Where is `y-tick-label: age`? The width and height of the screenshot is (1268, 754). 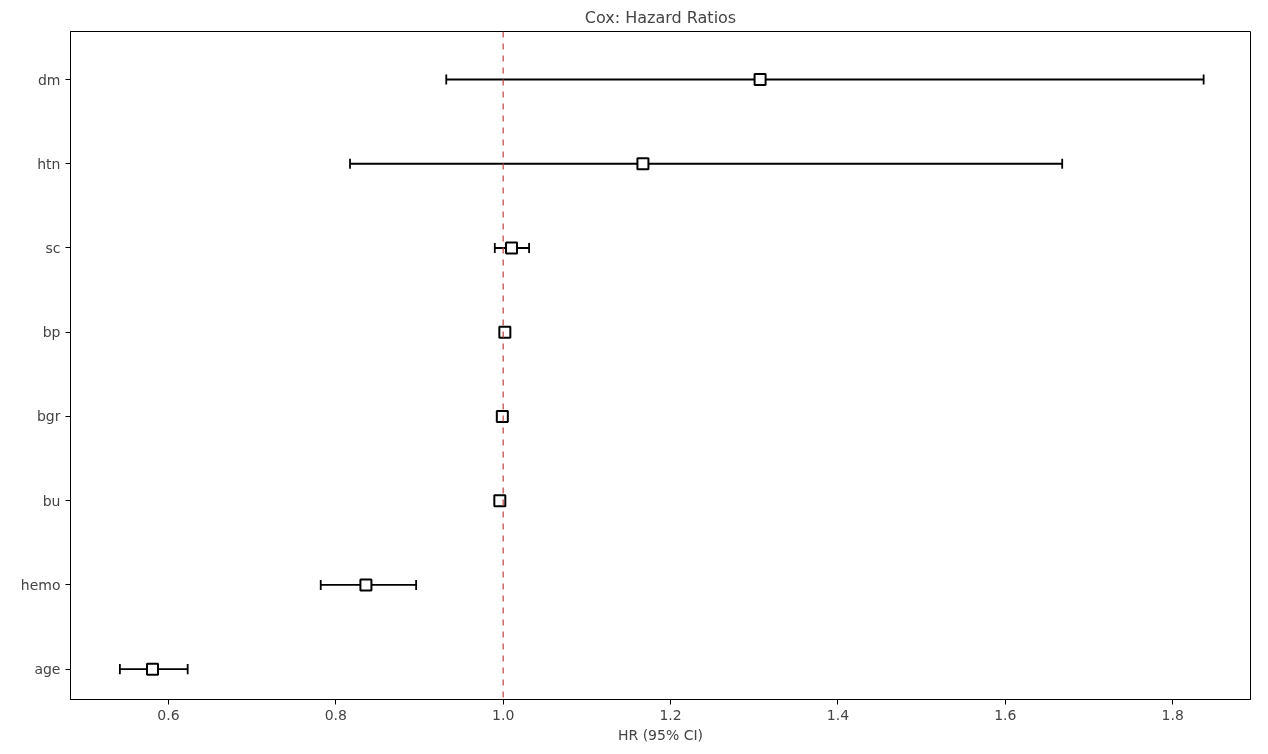 y-tick-label: age is located at coordinates (47, 669).